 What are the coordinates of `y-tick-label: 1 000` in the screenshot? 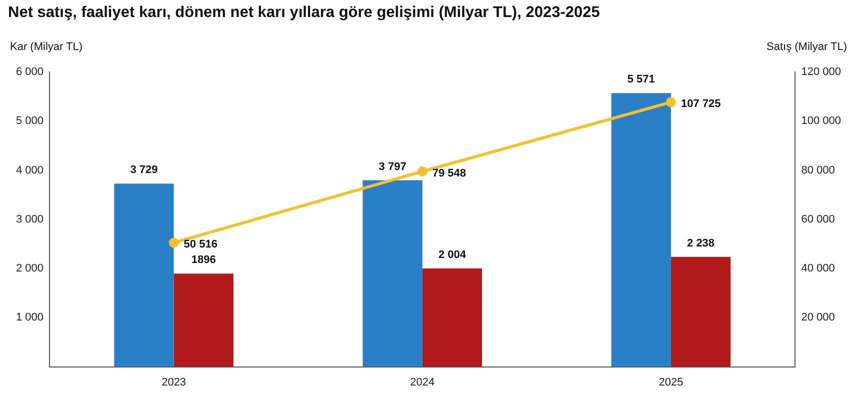 It's located at (30, 318).